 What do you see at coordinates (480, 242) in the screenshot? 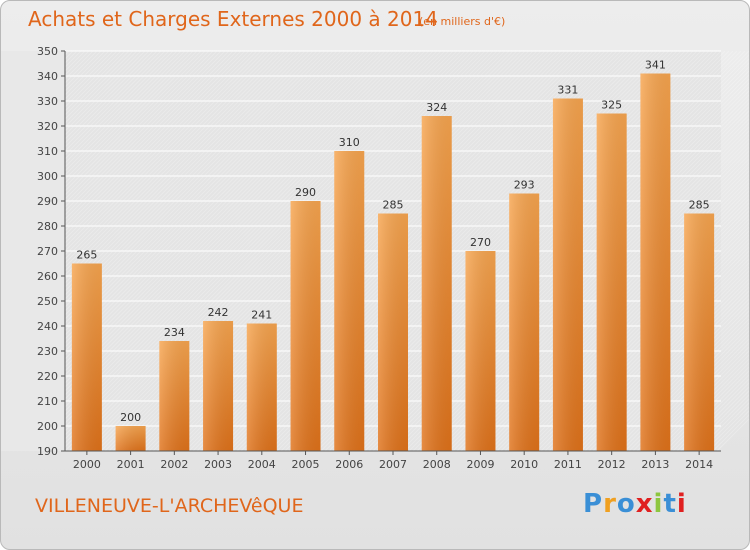
I see `data-label: 270` at bounding box center [480, 242].